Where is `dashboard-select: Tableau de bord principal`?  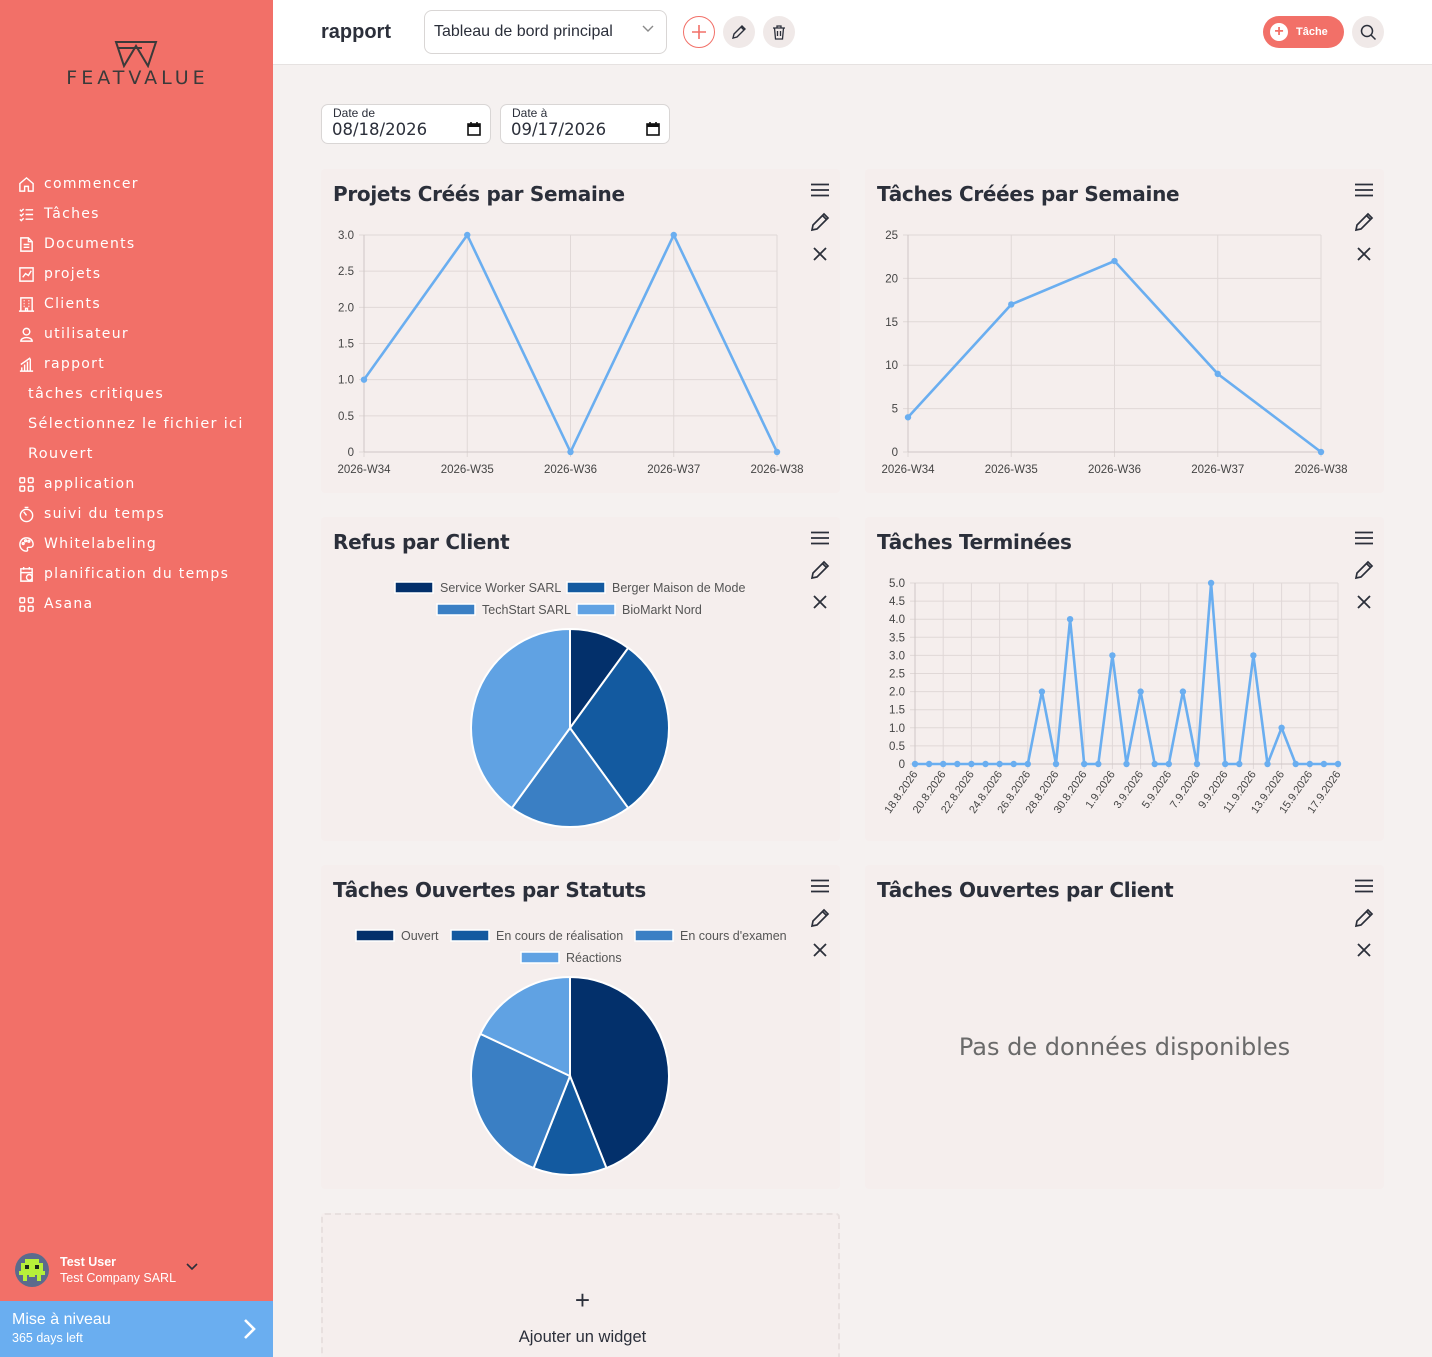 dashboard-select: Tableau de bord principal is located at coordinates (545, 32).